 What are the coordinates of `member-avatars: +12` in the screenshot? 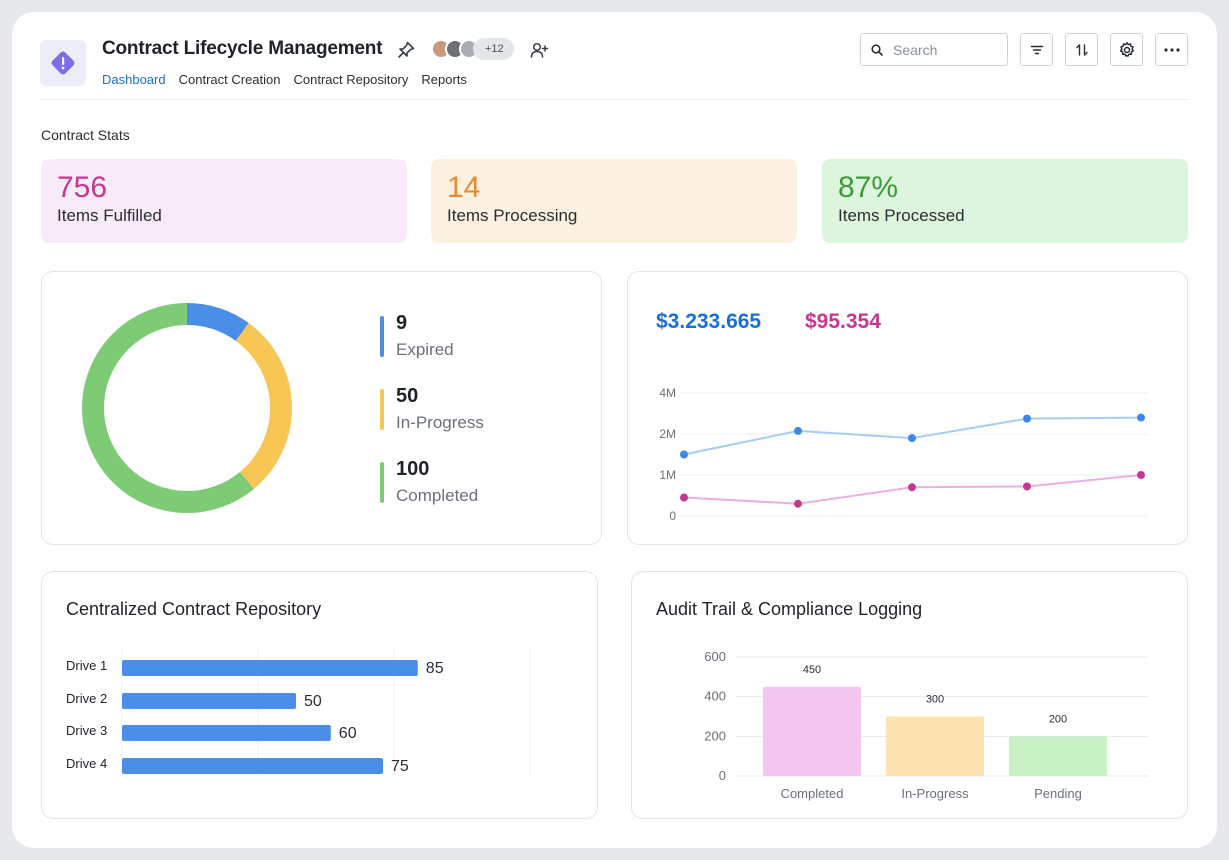 It's located at (472, 49).